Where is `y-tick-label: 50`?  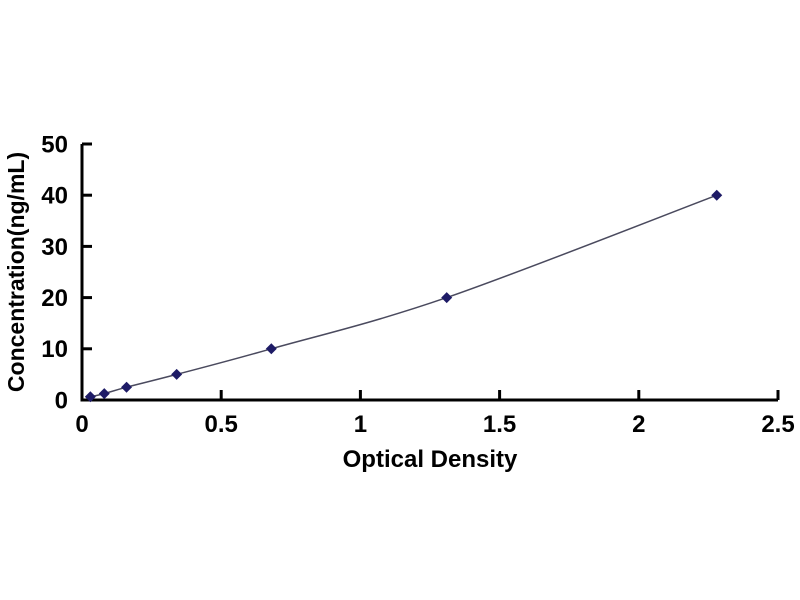
y-tick-label: 50 is located at coordinates (54, 144).